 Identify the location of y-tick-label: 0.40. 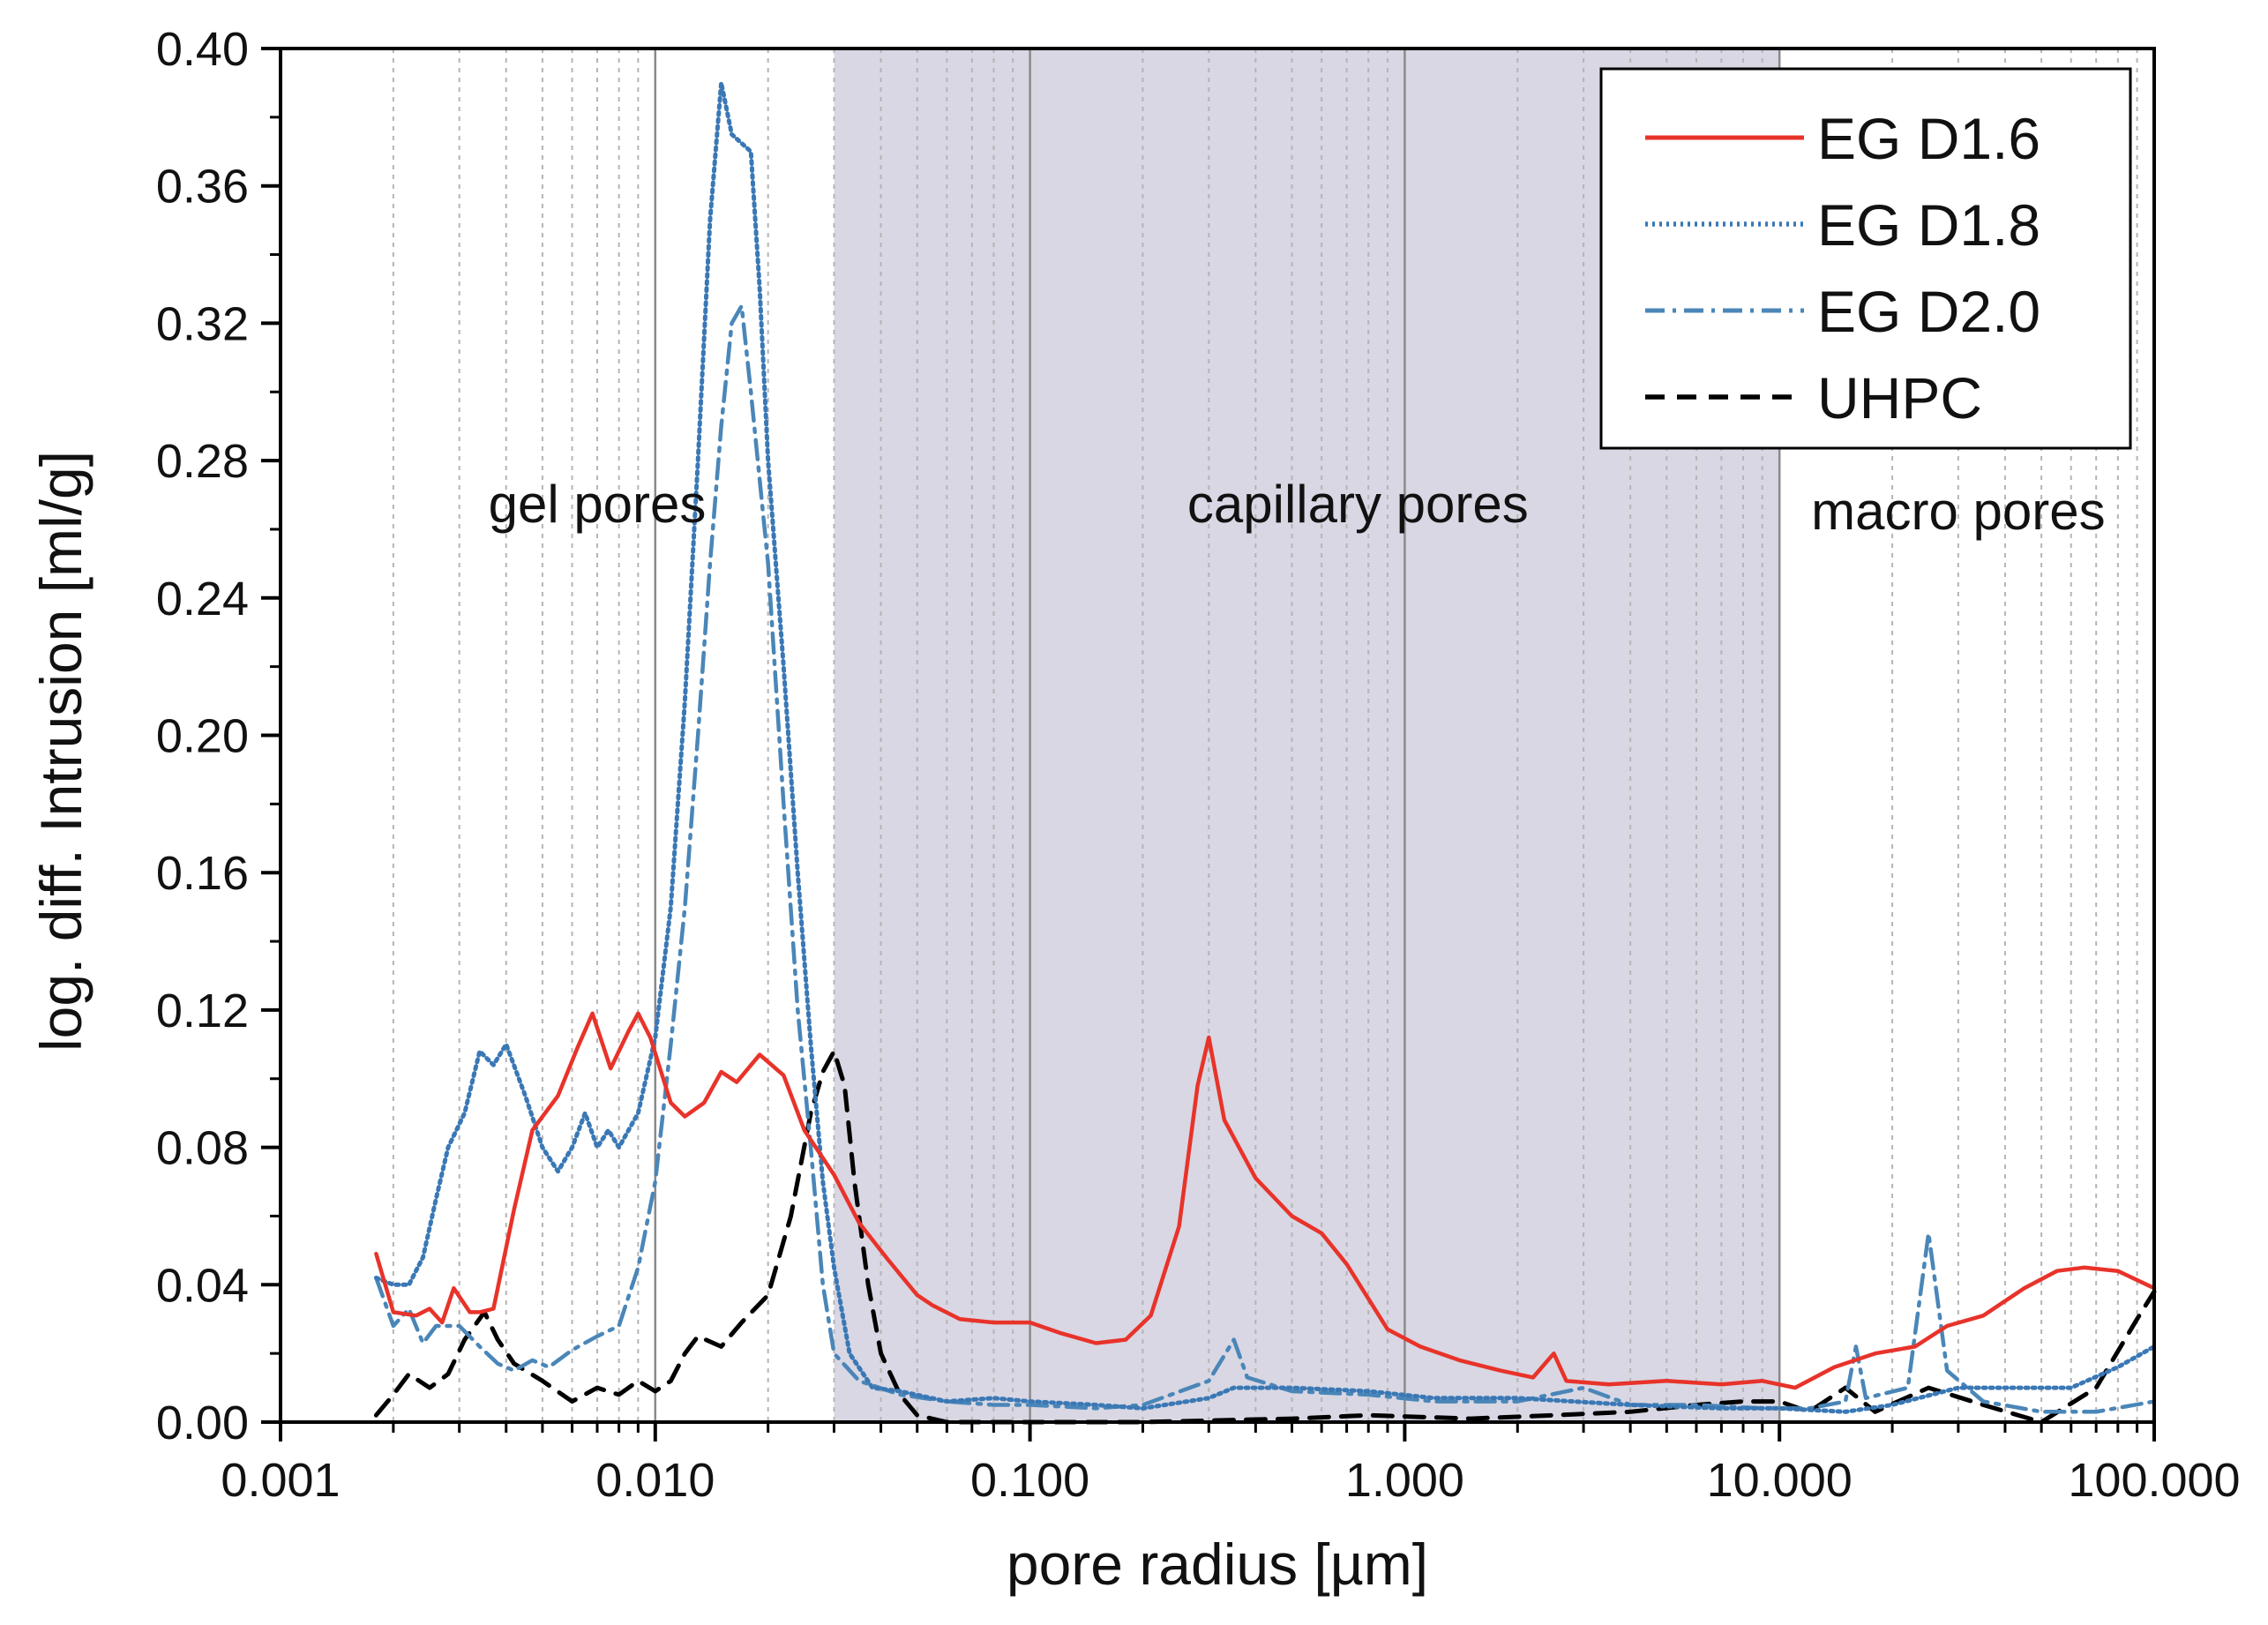
(202, 49).